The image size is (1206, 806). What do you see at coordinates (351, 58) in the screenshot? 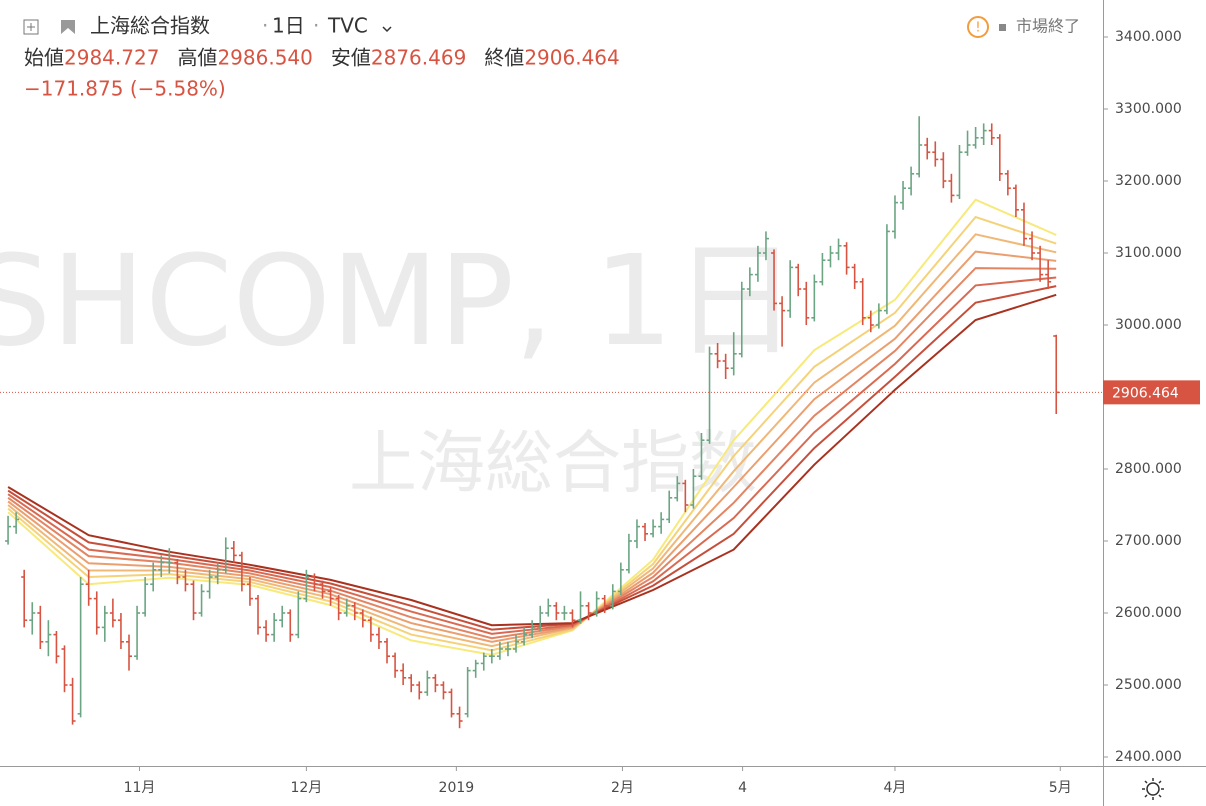
I see `header-label: 安値` at bounding box center [351, 58].